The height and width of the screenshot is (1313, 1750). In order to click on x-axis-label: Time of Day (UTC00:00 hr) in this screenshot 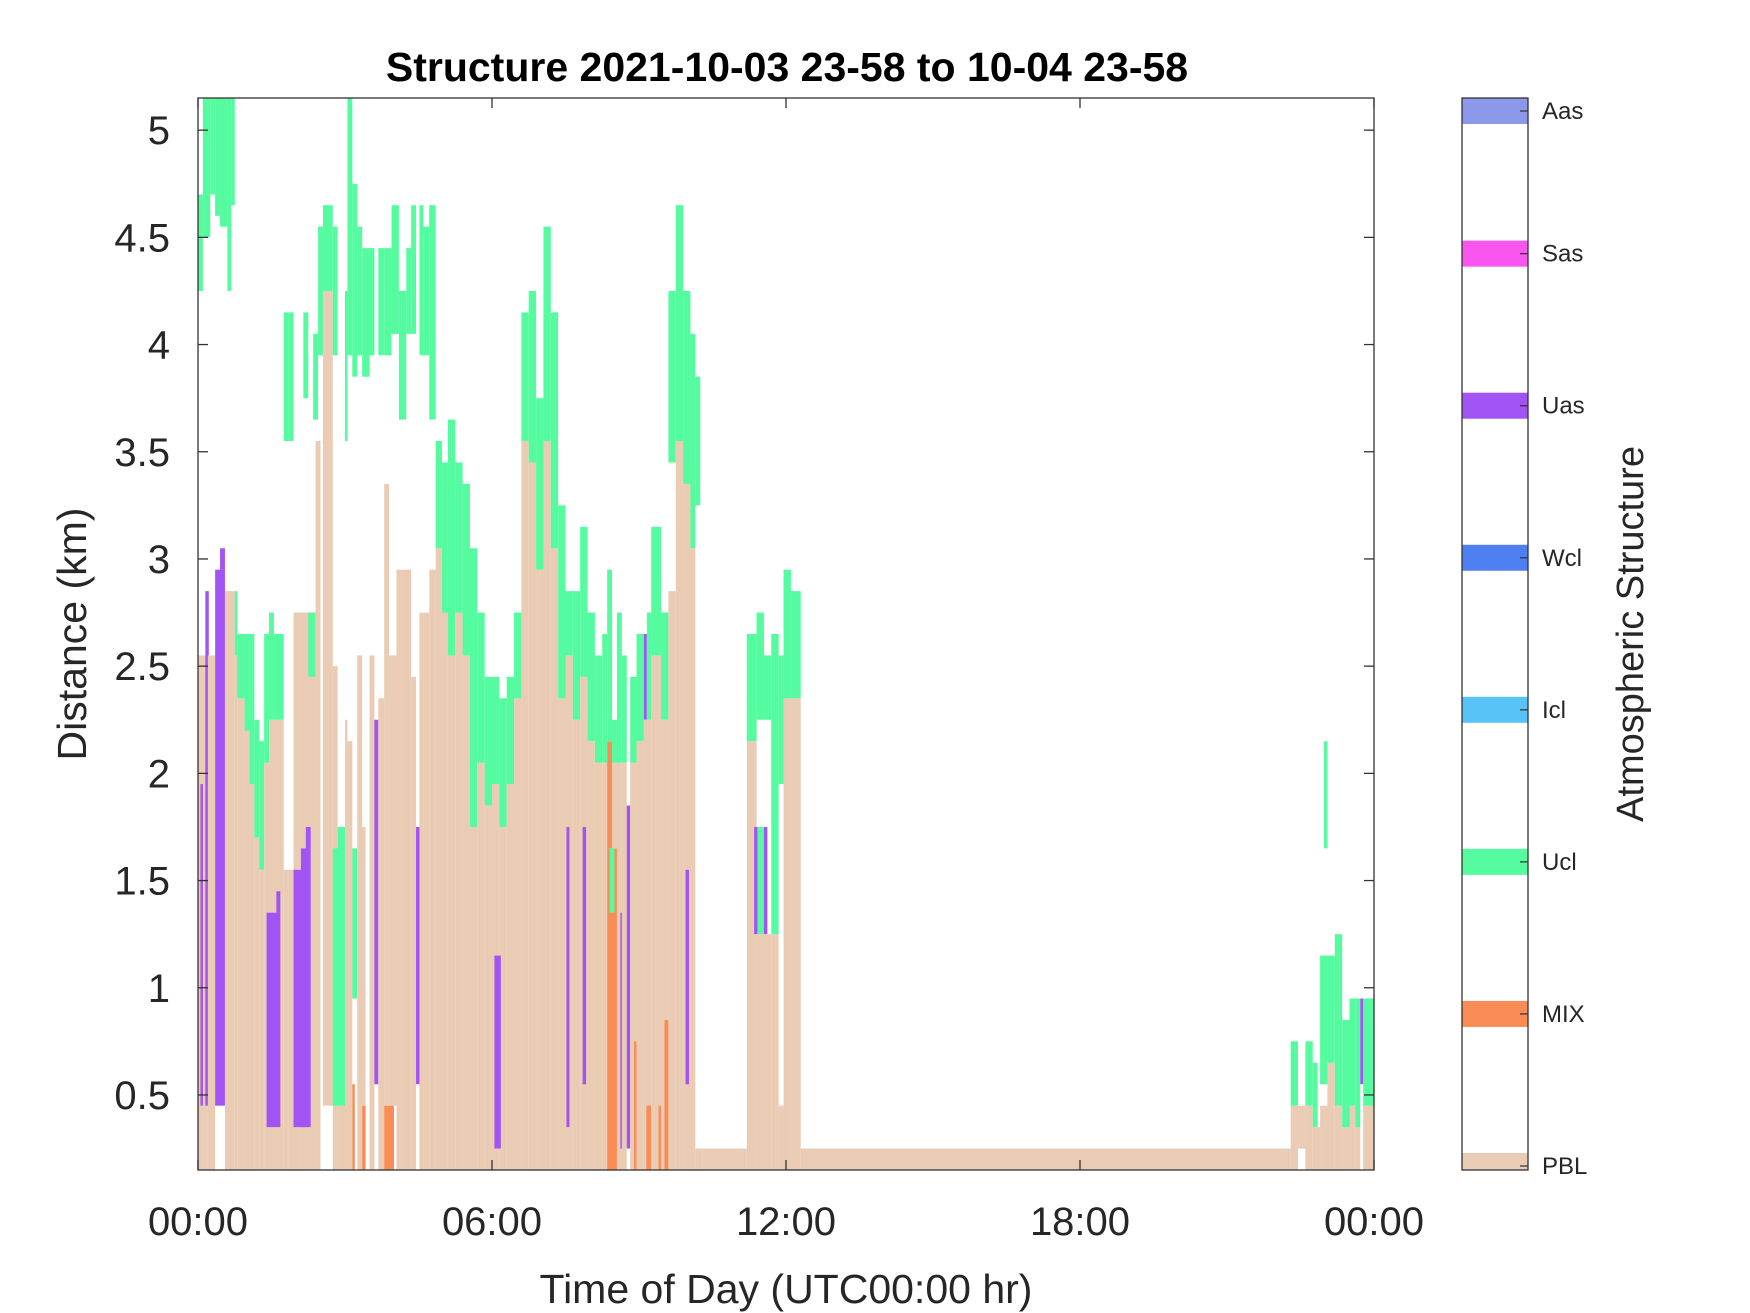, I will do `click(786, 1289)`.